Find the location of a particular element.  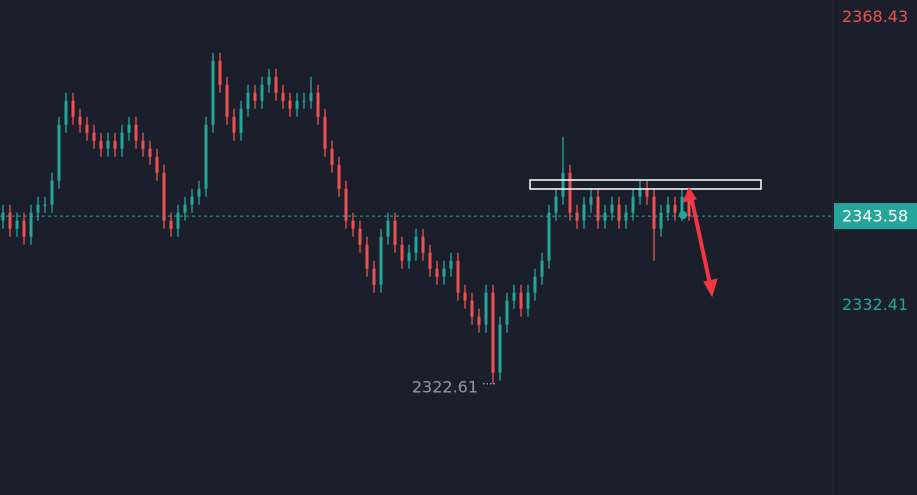

low-marker-label: 2322.61 is located at coordinates (445, 386).